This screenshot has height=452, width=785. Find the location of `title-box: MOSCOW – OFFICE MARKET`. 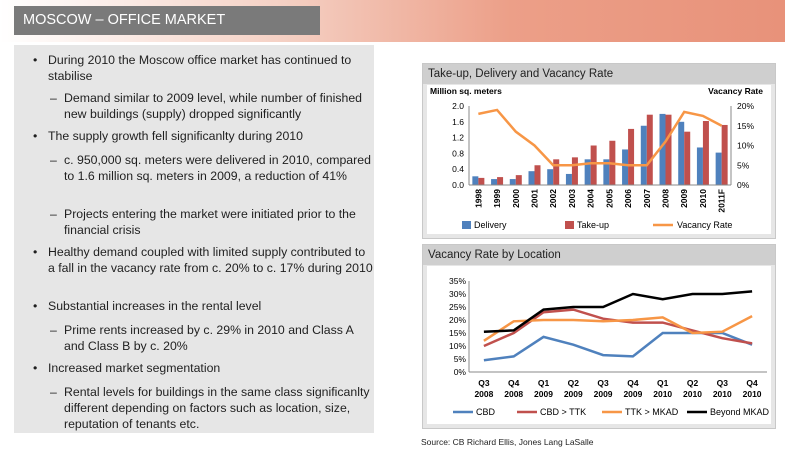

title-box: MOSCOW – OFFICE MARKET is located at coordinates (167, 20).